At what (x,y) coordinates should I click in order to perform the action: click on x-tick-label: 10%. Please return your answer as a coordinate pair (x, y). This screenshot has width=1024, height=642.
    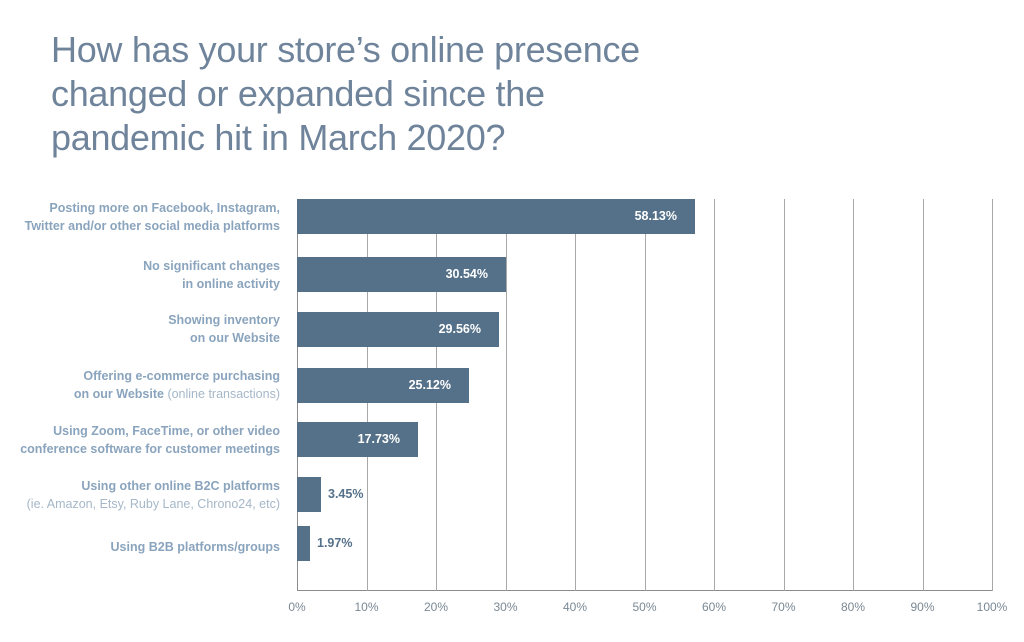
    Looking at the image, I should click on (366, 607).